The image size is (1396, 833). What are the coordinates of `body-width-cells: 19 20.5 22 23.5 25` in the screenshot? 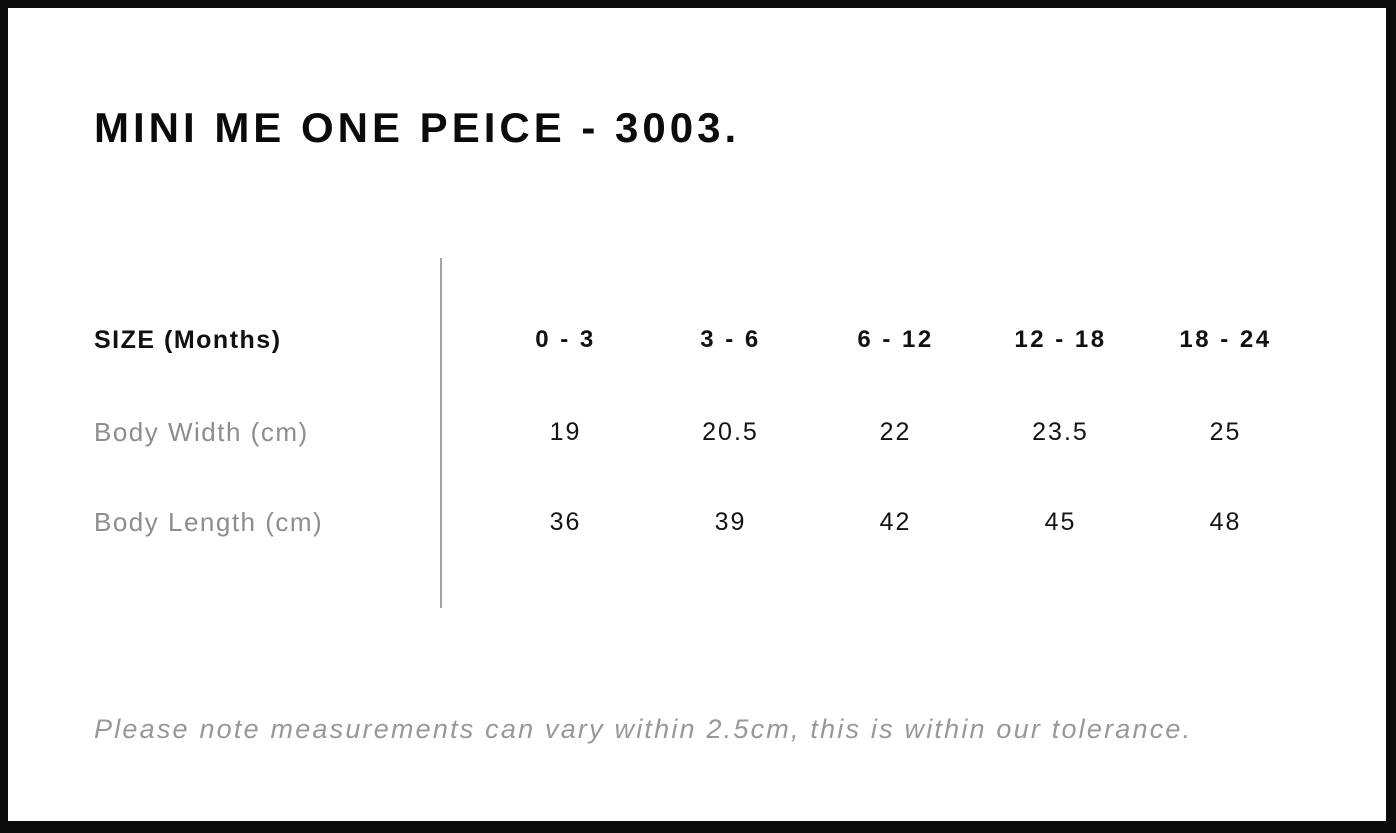 It's located at (895, 432).